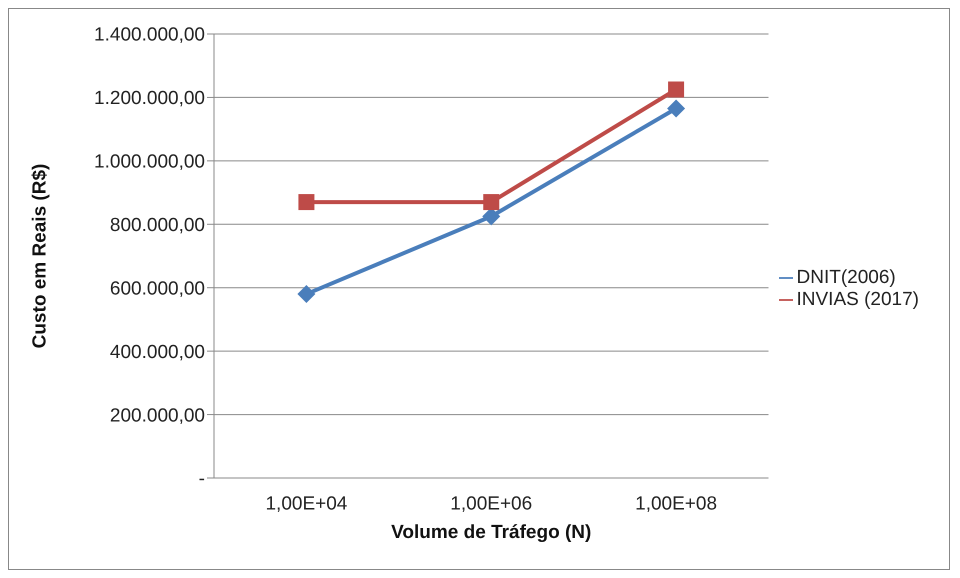 The width and height of the screenshot is (960, 578). I want to click on y-axis-title: Custo em Reais (R$), so click(40, 256).